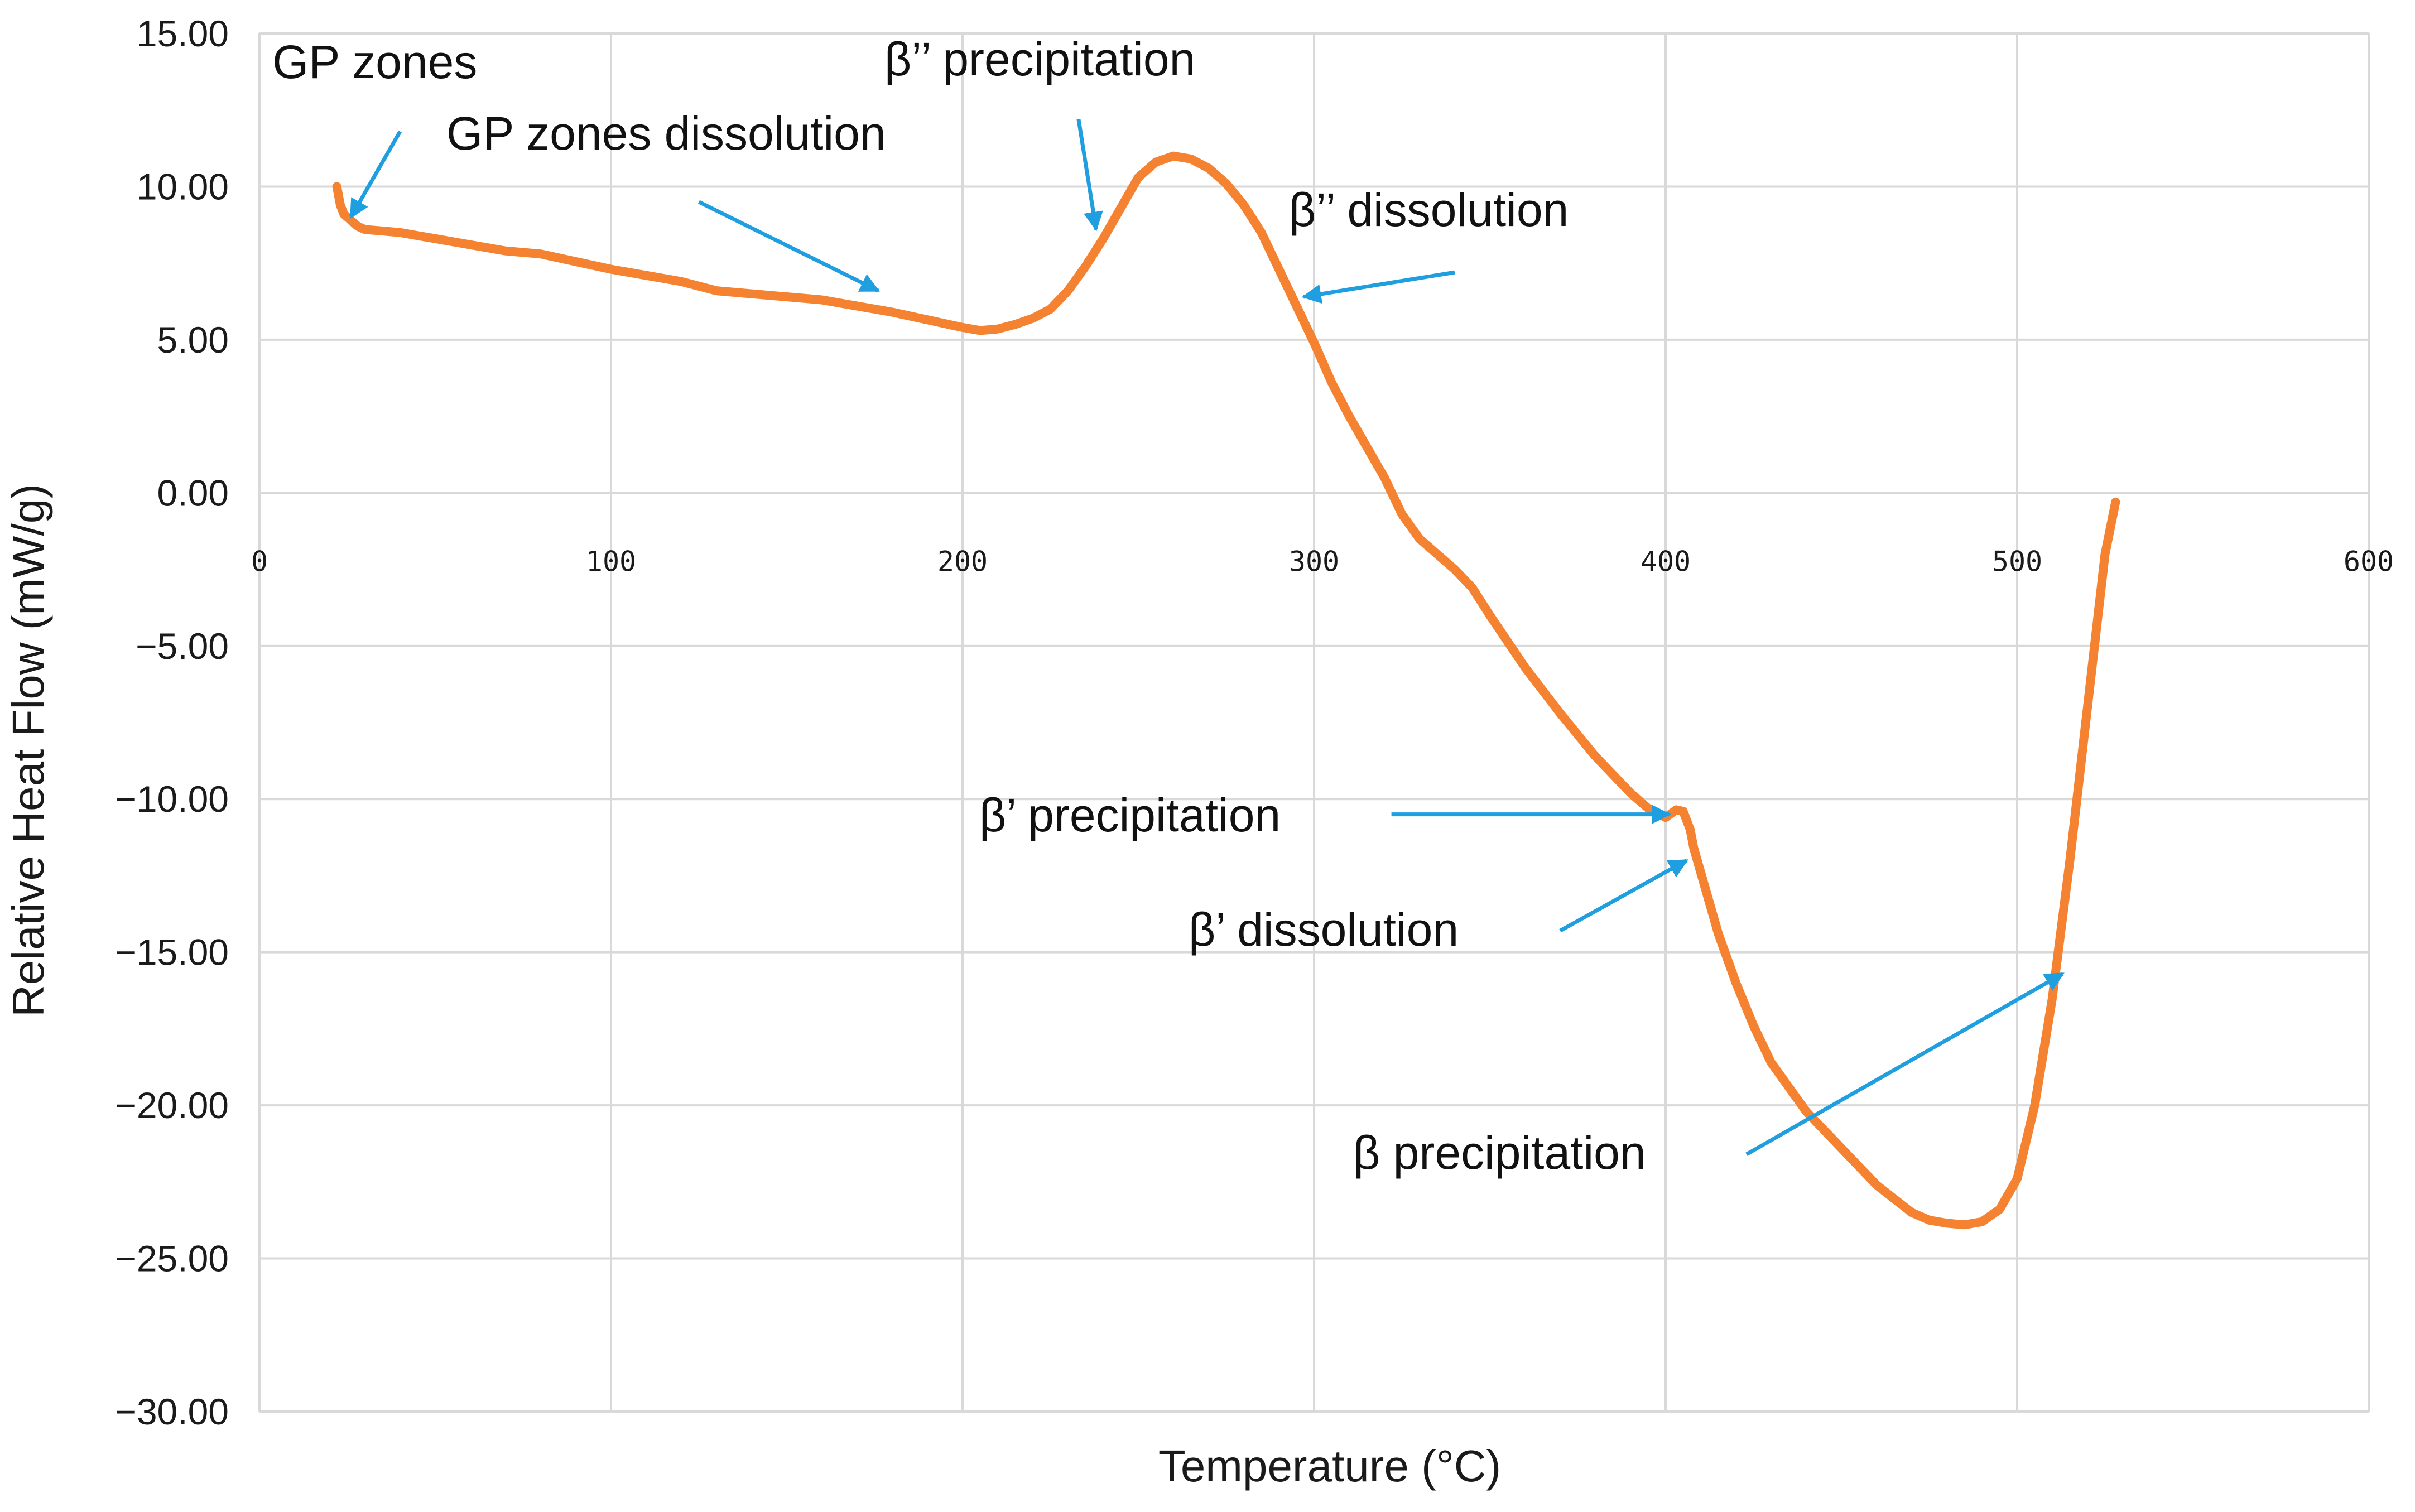  I want to click on annotation-label: β’ dissolution, so click(1324, 929).